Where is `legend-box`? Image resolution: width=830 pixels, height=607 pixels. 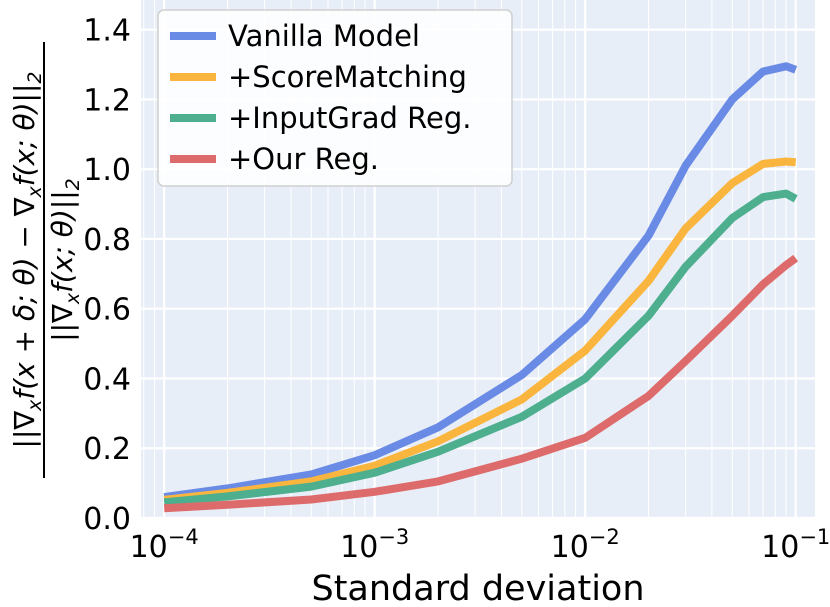
legend-box is located at coordinates (335, 98).